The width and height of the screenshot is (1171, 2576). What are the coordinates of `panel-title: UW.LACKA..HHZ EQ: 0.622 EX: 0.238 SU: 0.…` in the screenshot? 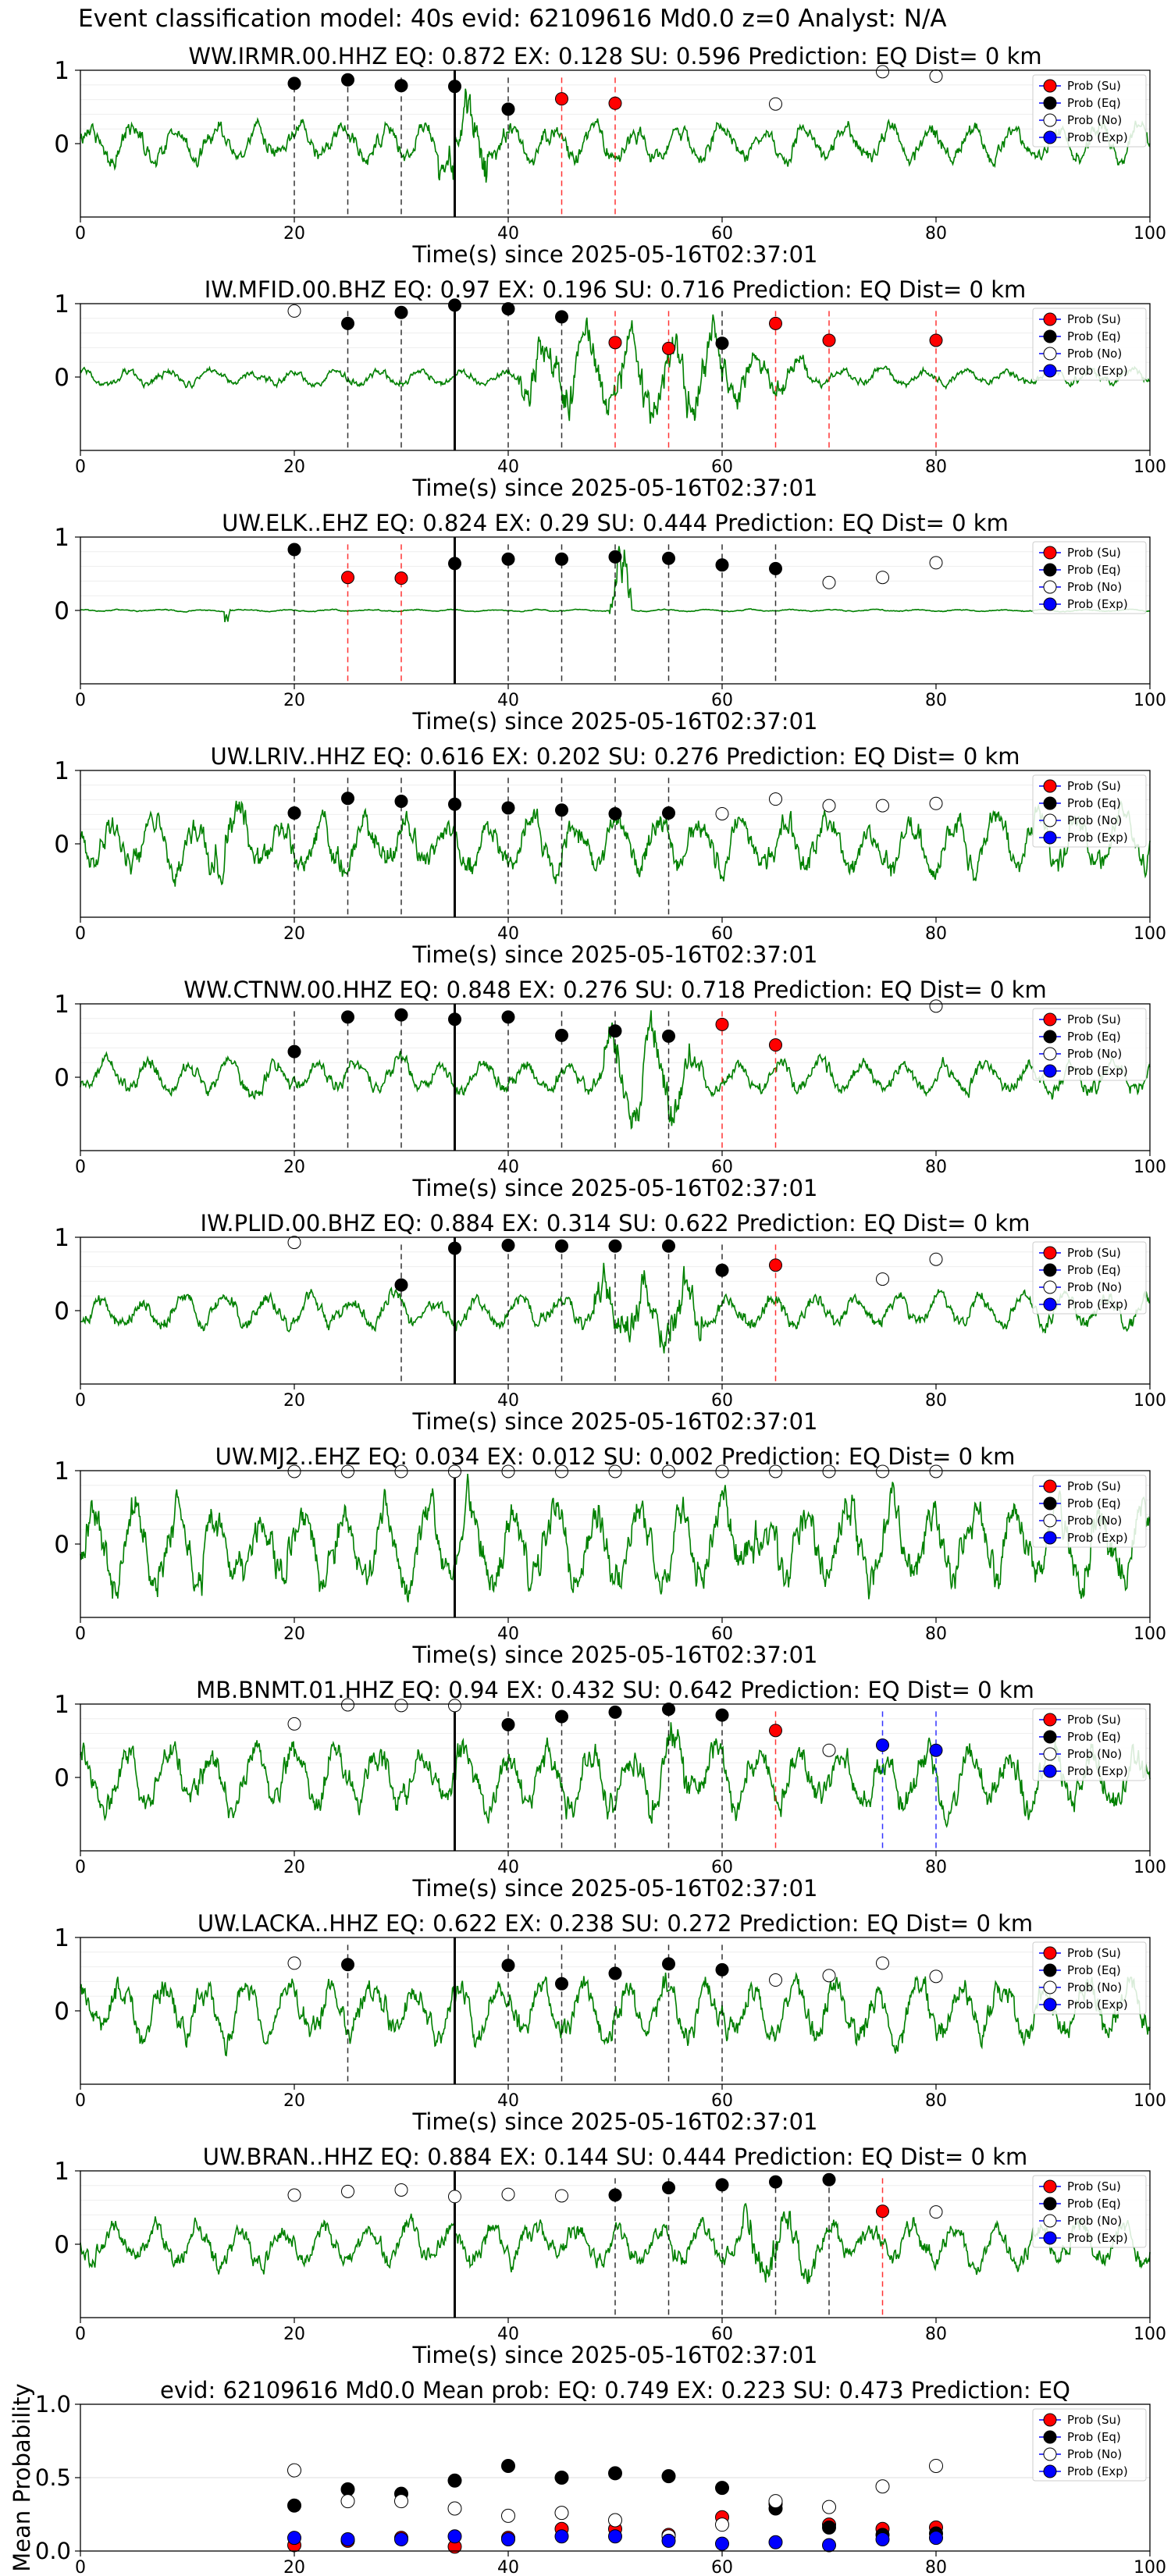 It's located at (615, 1923).